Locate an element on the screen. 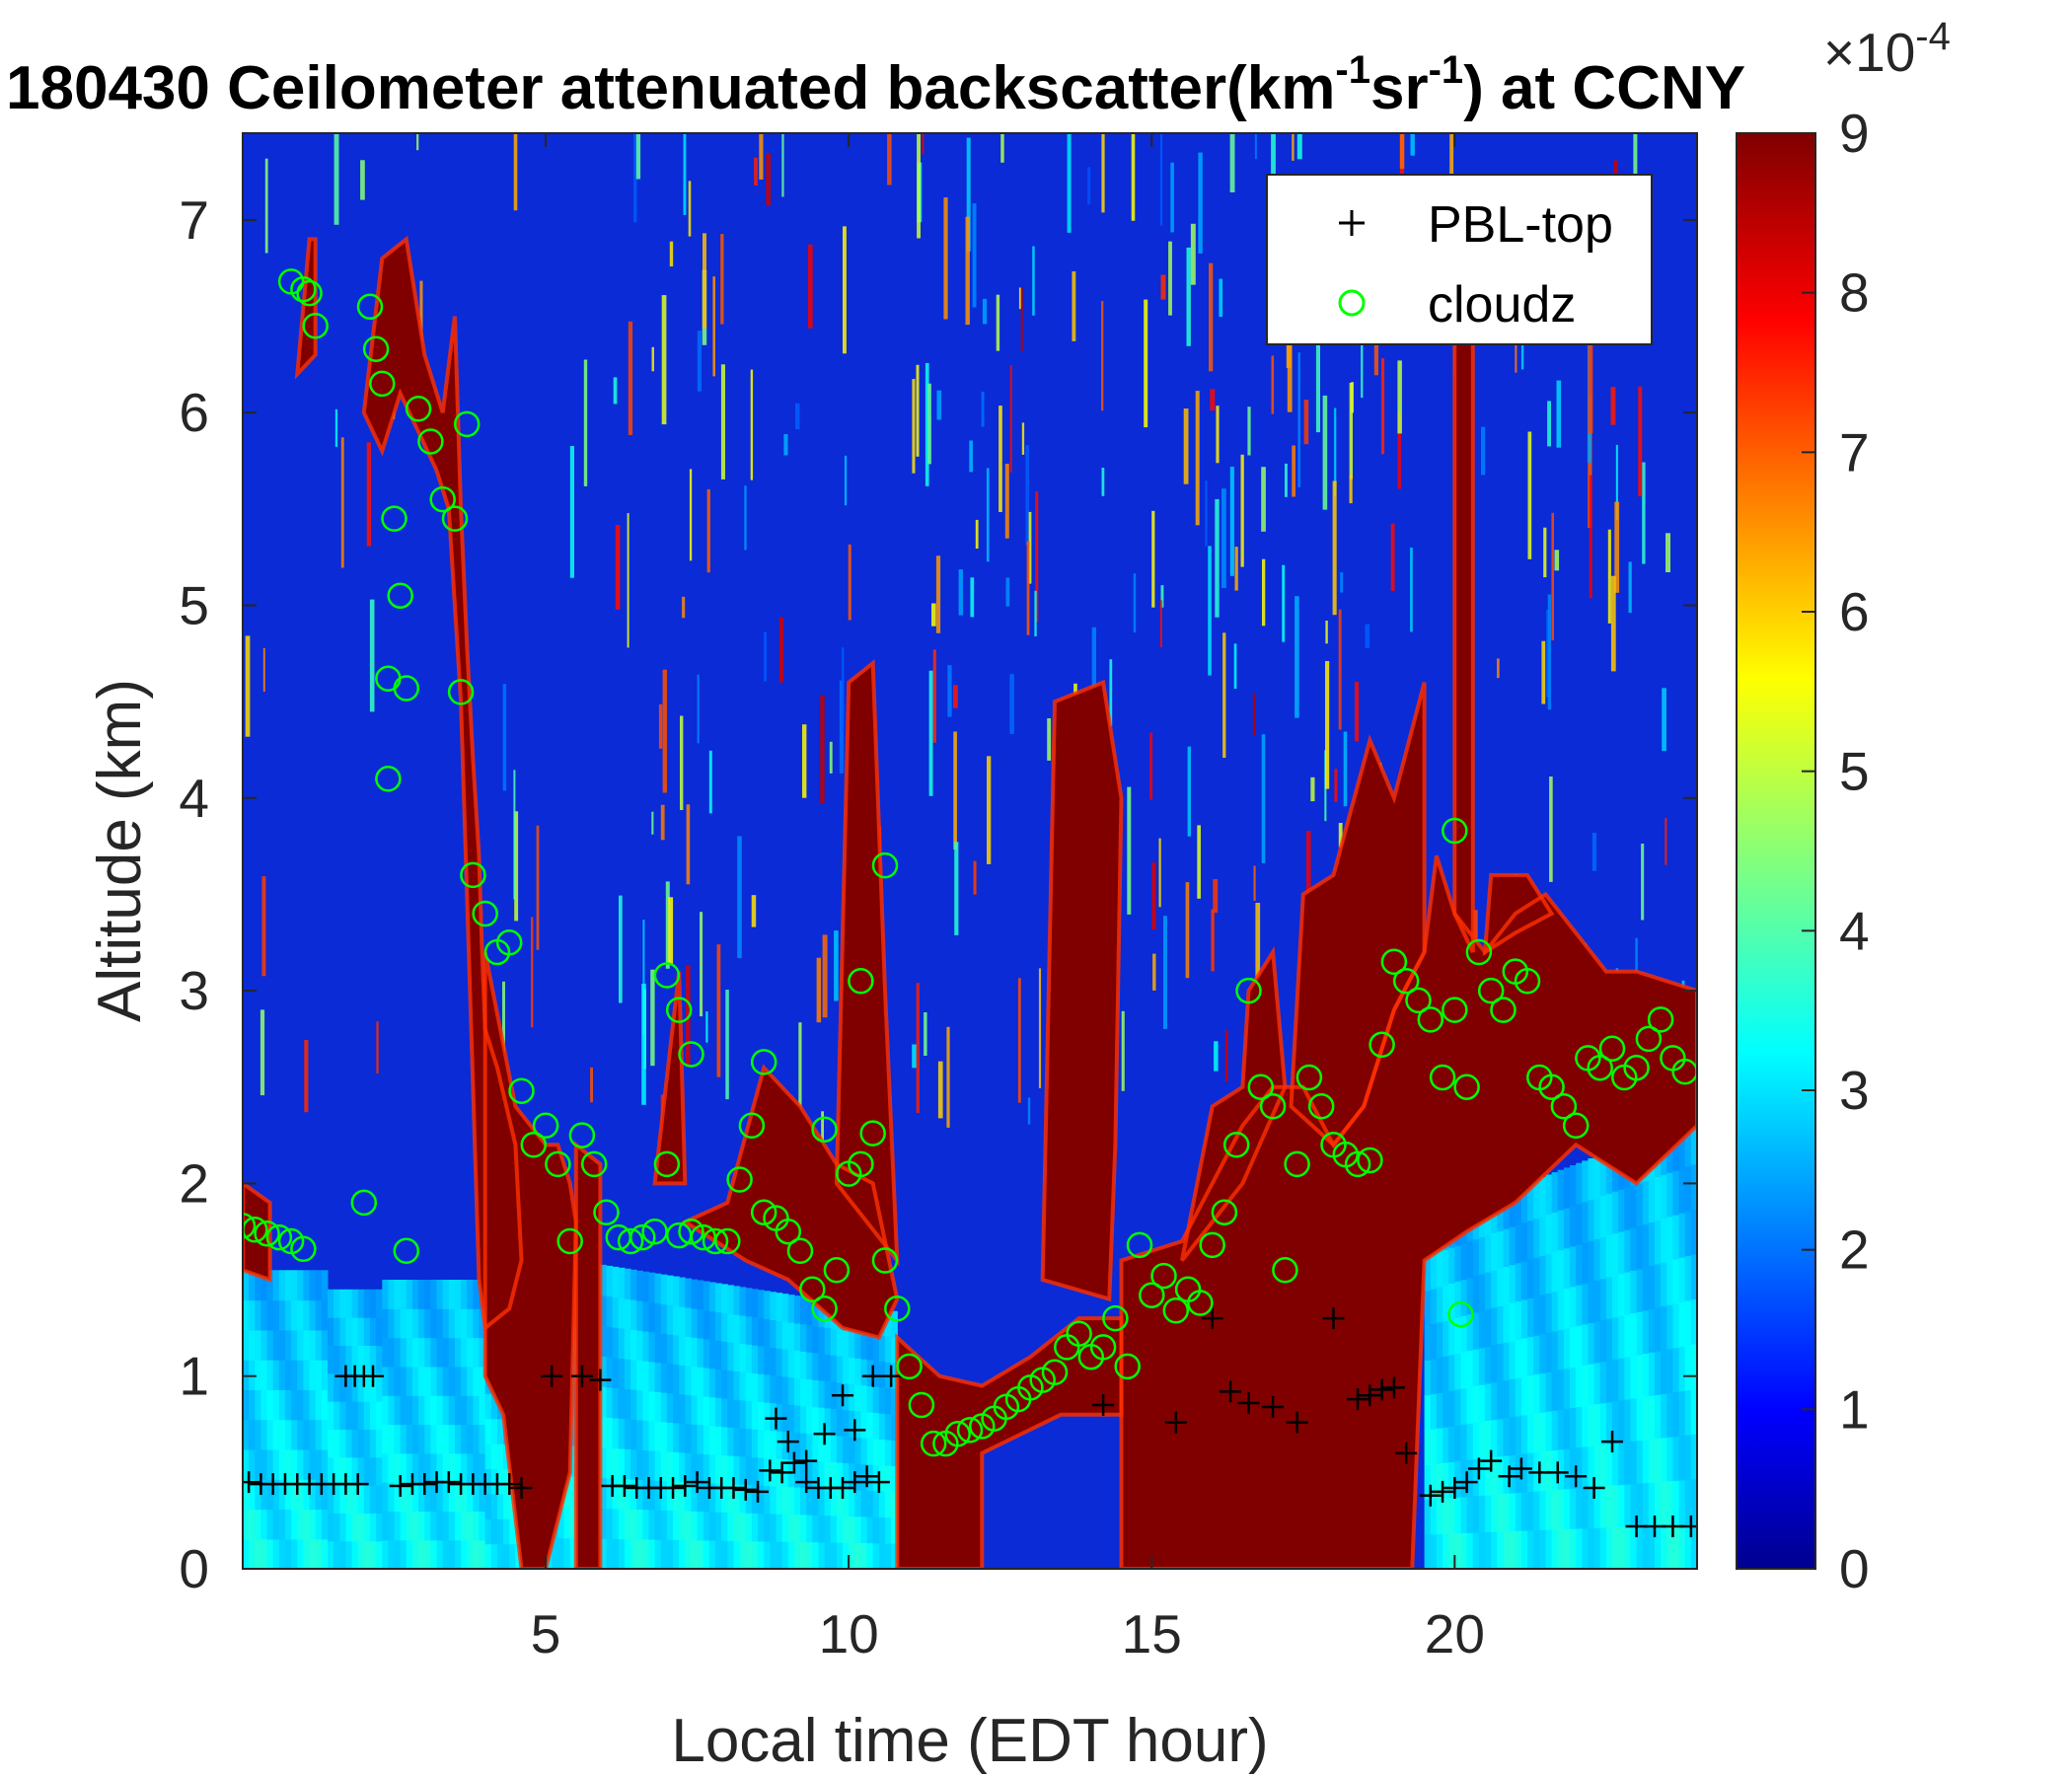 The width and height of the screenshot is (2072, 1776). colorbar-tick-label: 4 is located at coordinates (1855, 931).